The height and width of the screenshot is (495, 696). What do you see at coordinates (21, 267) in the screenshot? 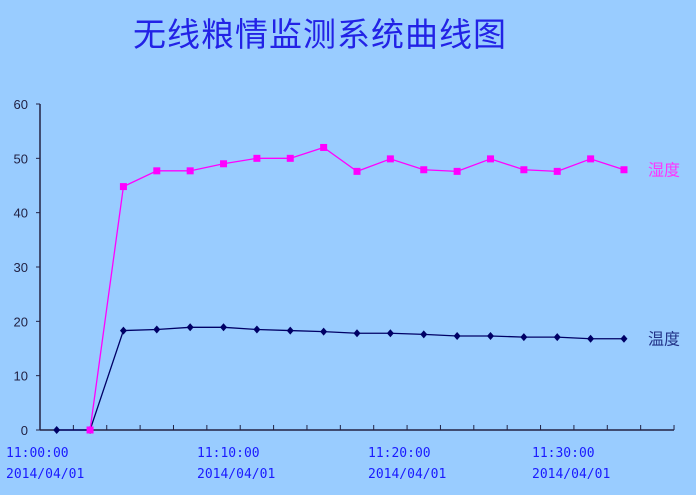
I see `y-tick-label: 30` at bounding box center [21, 267].